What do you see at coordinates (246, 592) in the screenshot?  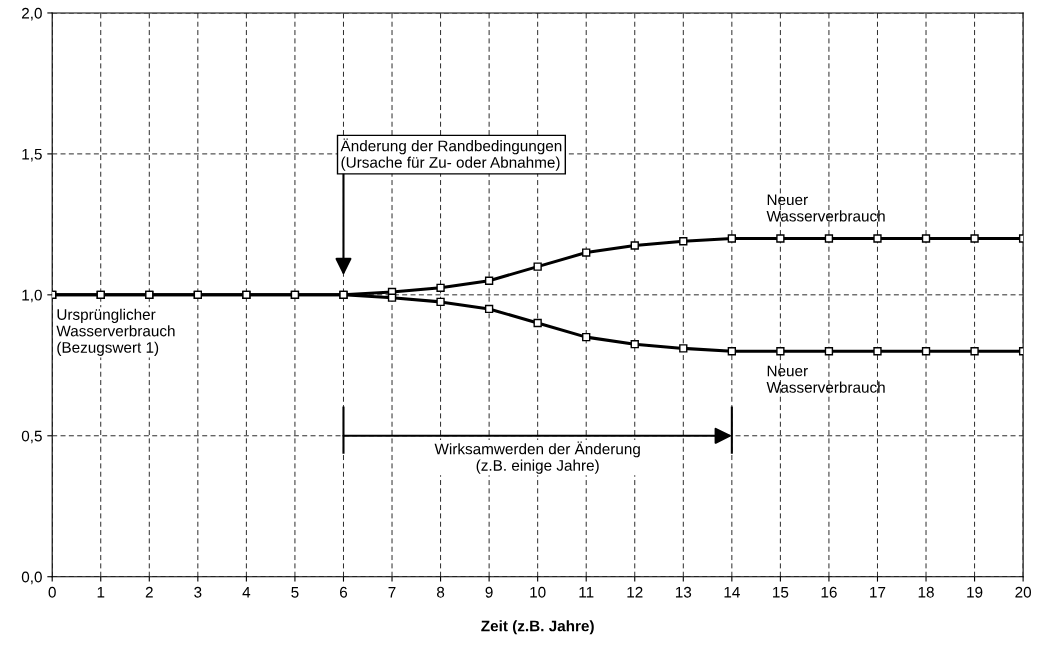 I see `x-tick-label: 4` at bounding box center [246, 592].